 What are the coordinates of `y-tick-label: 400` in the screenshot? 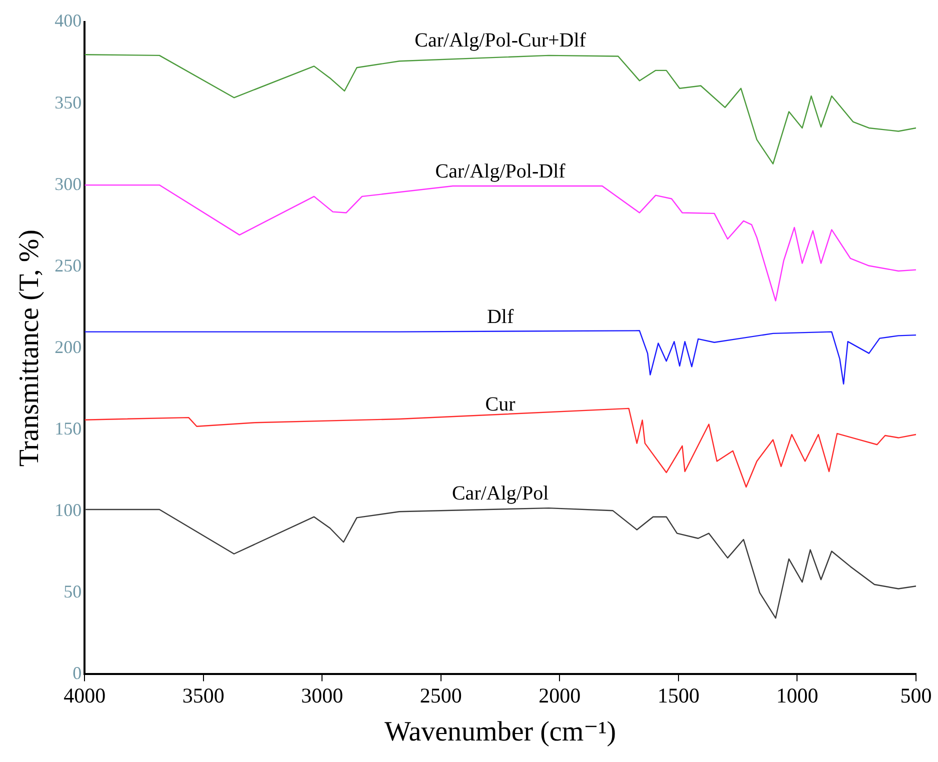 It's located at (68, 20).